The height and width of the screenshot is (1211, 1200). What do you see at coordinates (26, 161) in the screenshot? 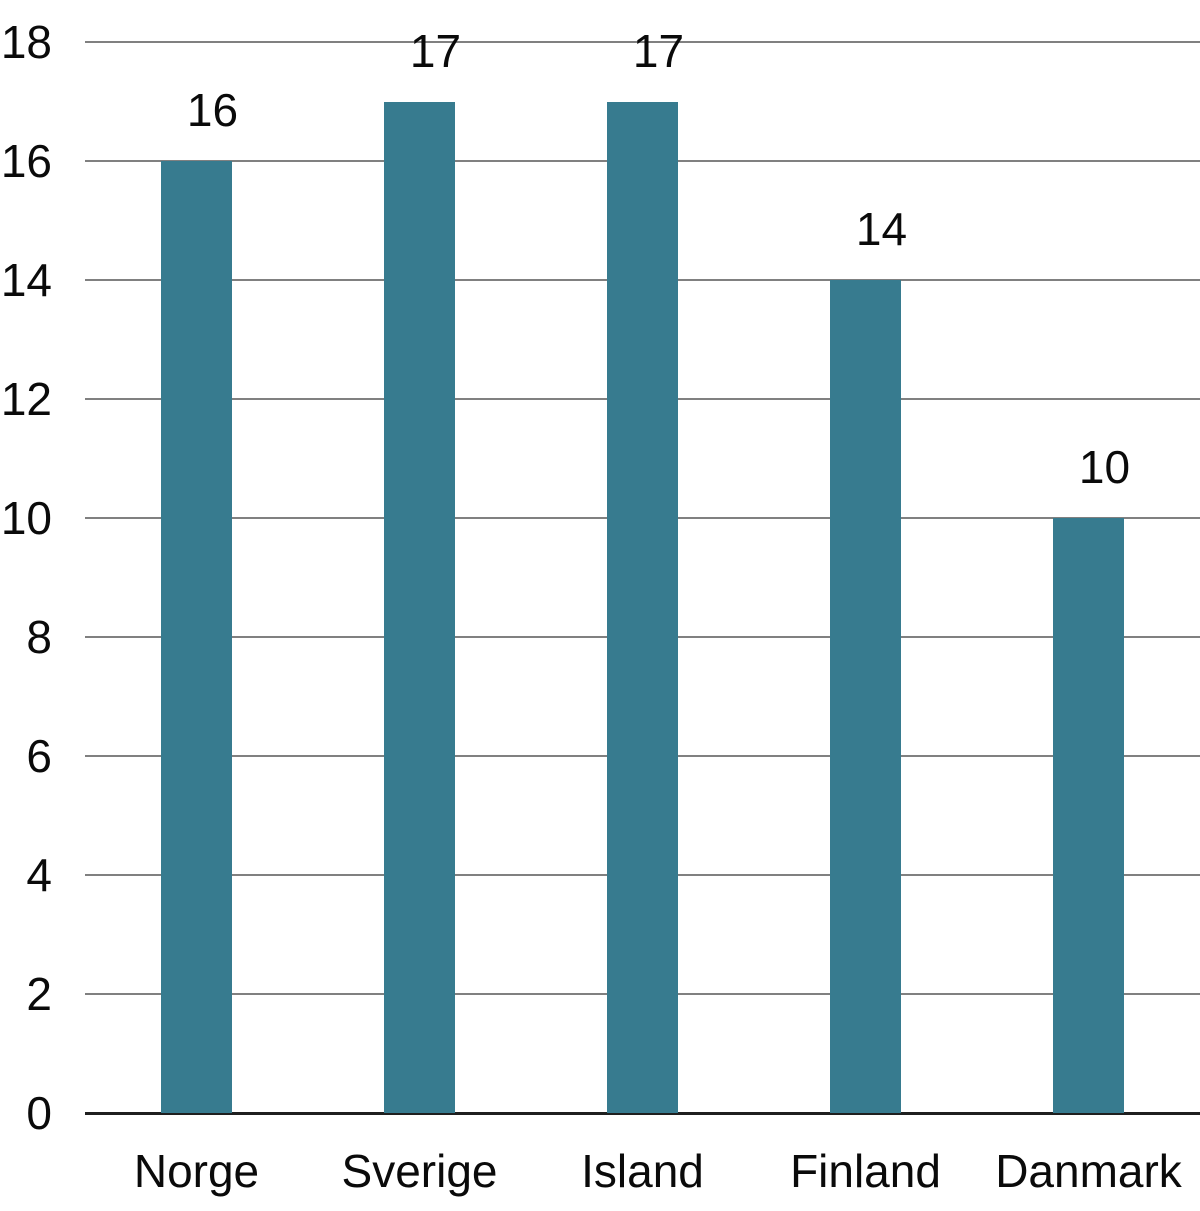
I see `y-tick-label: 16` at bounding box center [26, 161].